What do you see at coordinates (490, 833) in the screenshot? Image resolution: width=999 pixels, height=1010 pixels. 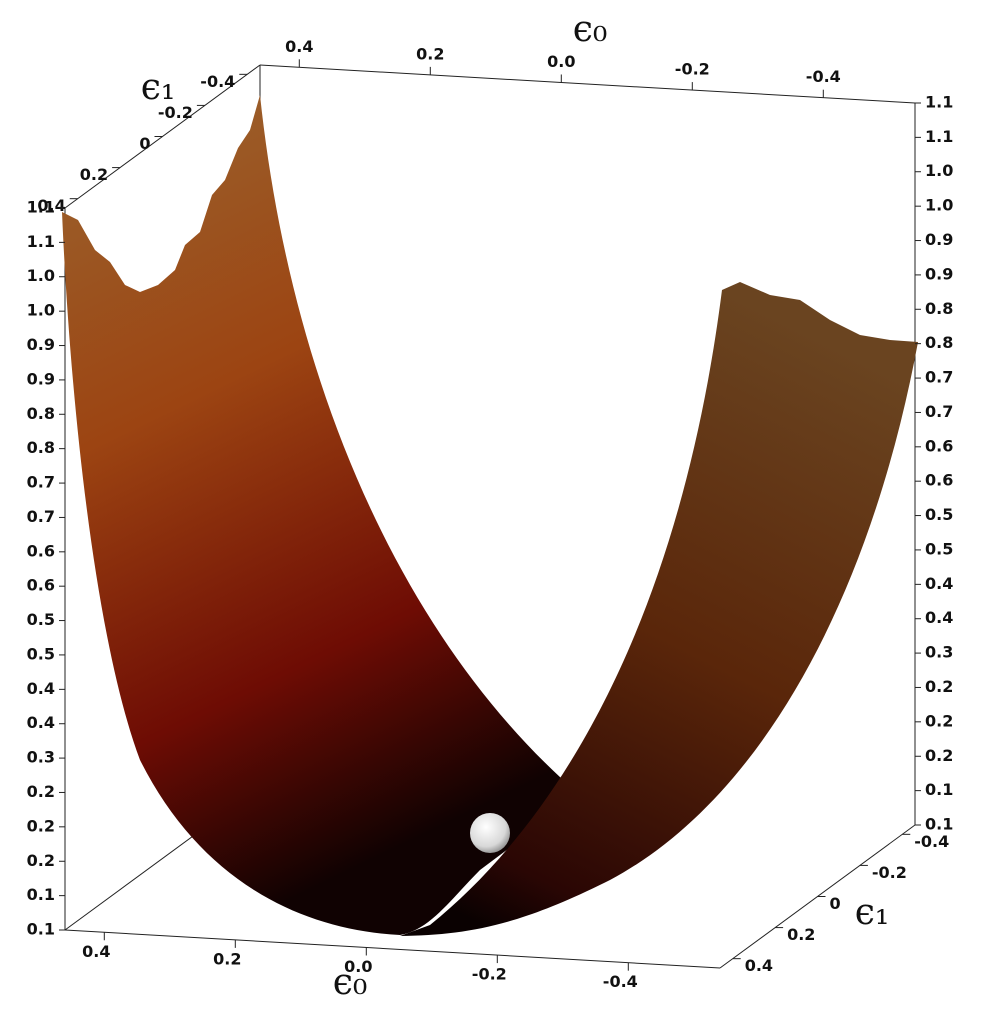 I see `minimum-marker` at bounding box center [490, 833].